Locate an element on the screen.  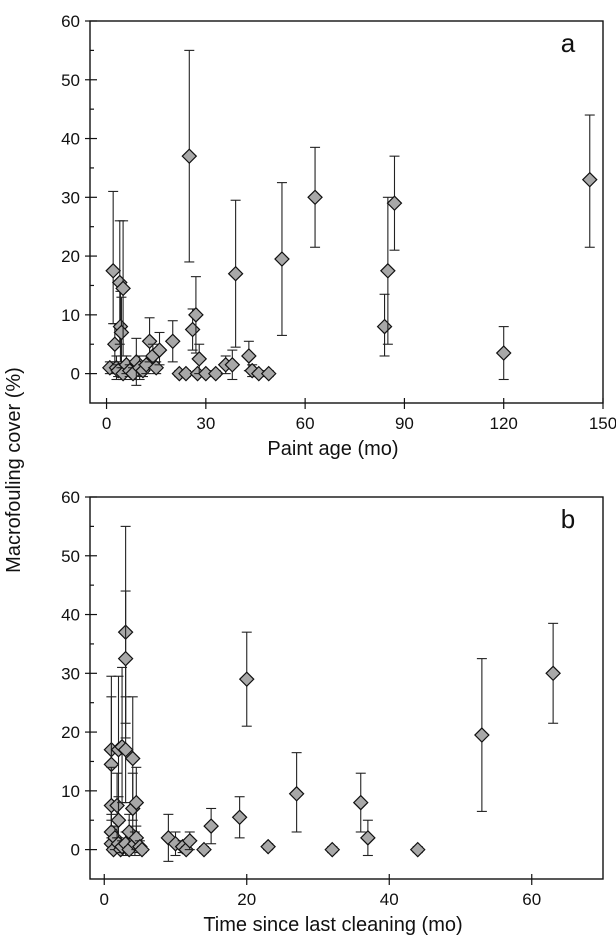
panel-b-x-tick-label: 60 is located at coordinates (531, 899).